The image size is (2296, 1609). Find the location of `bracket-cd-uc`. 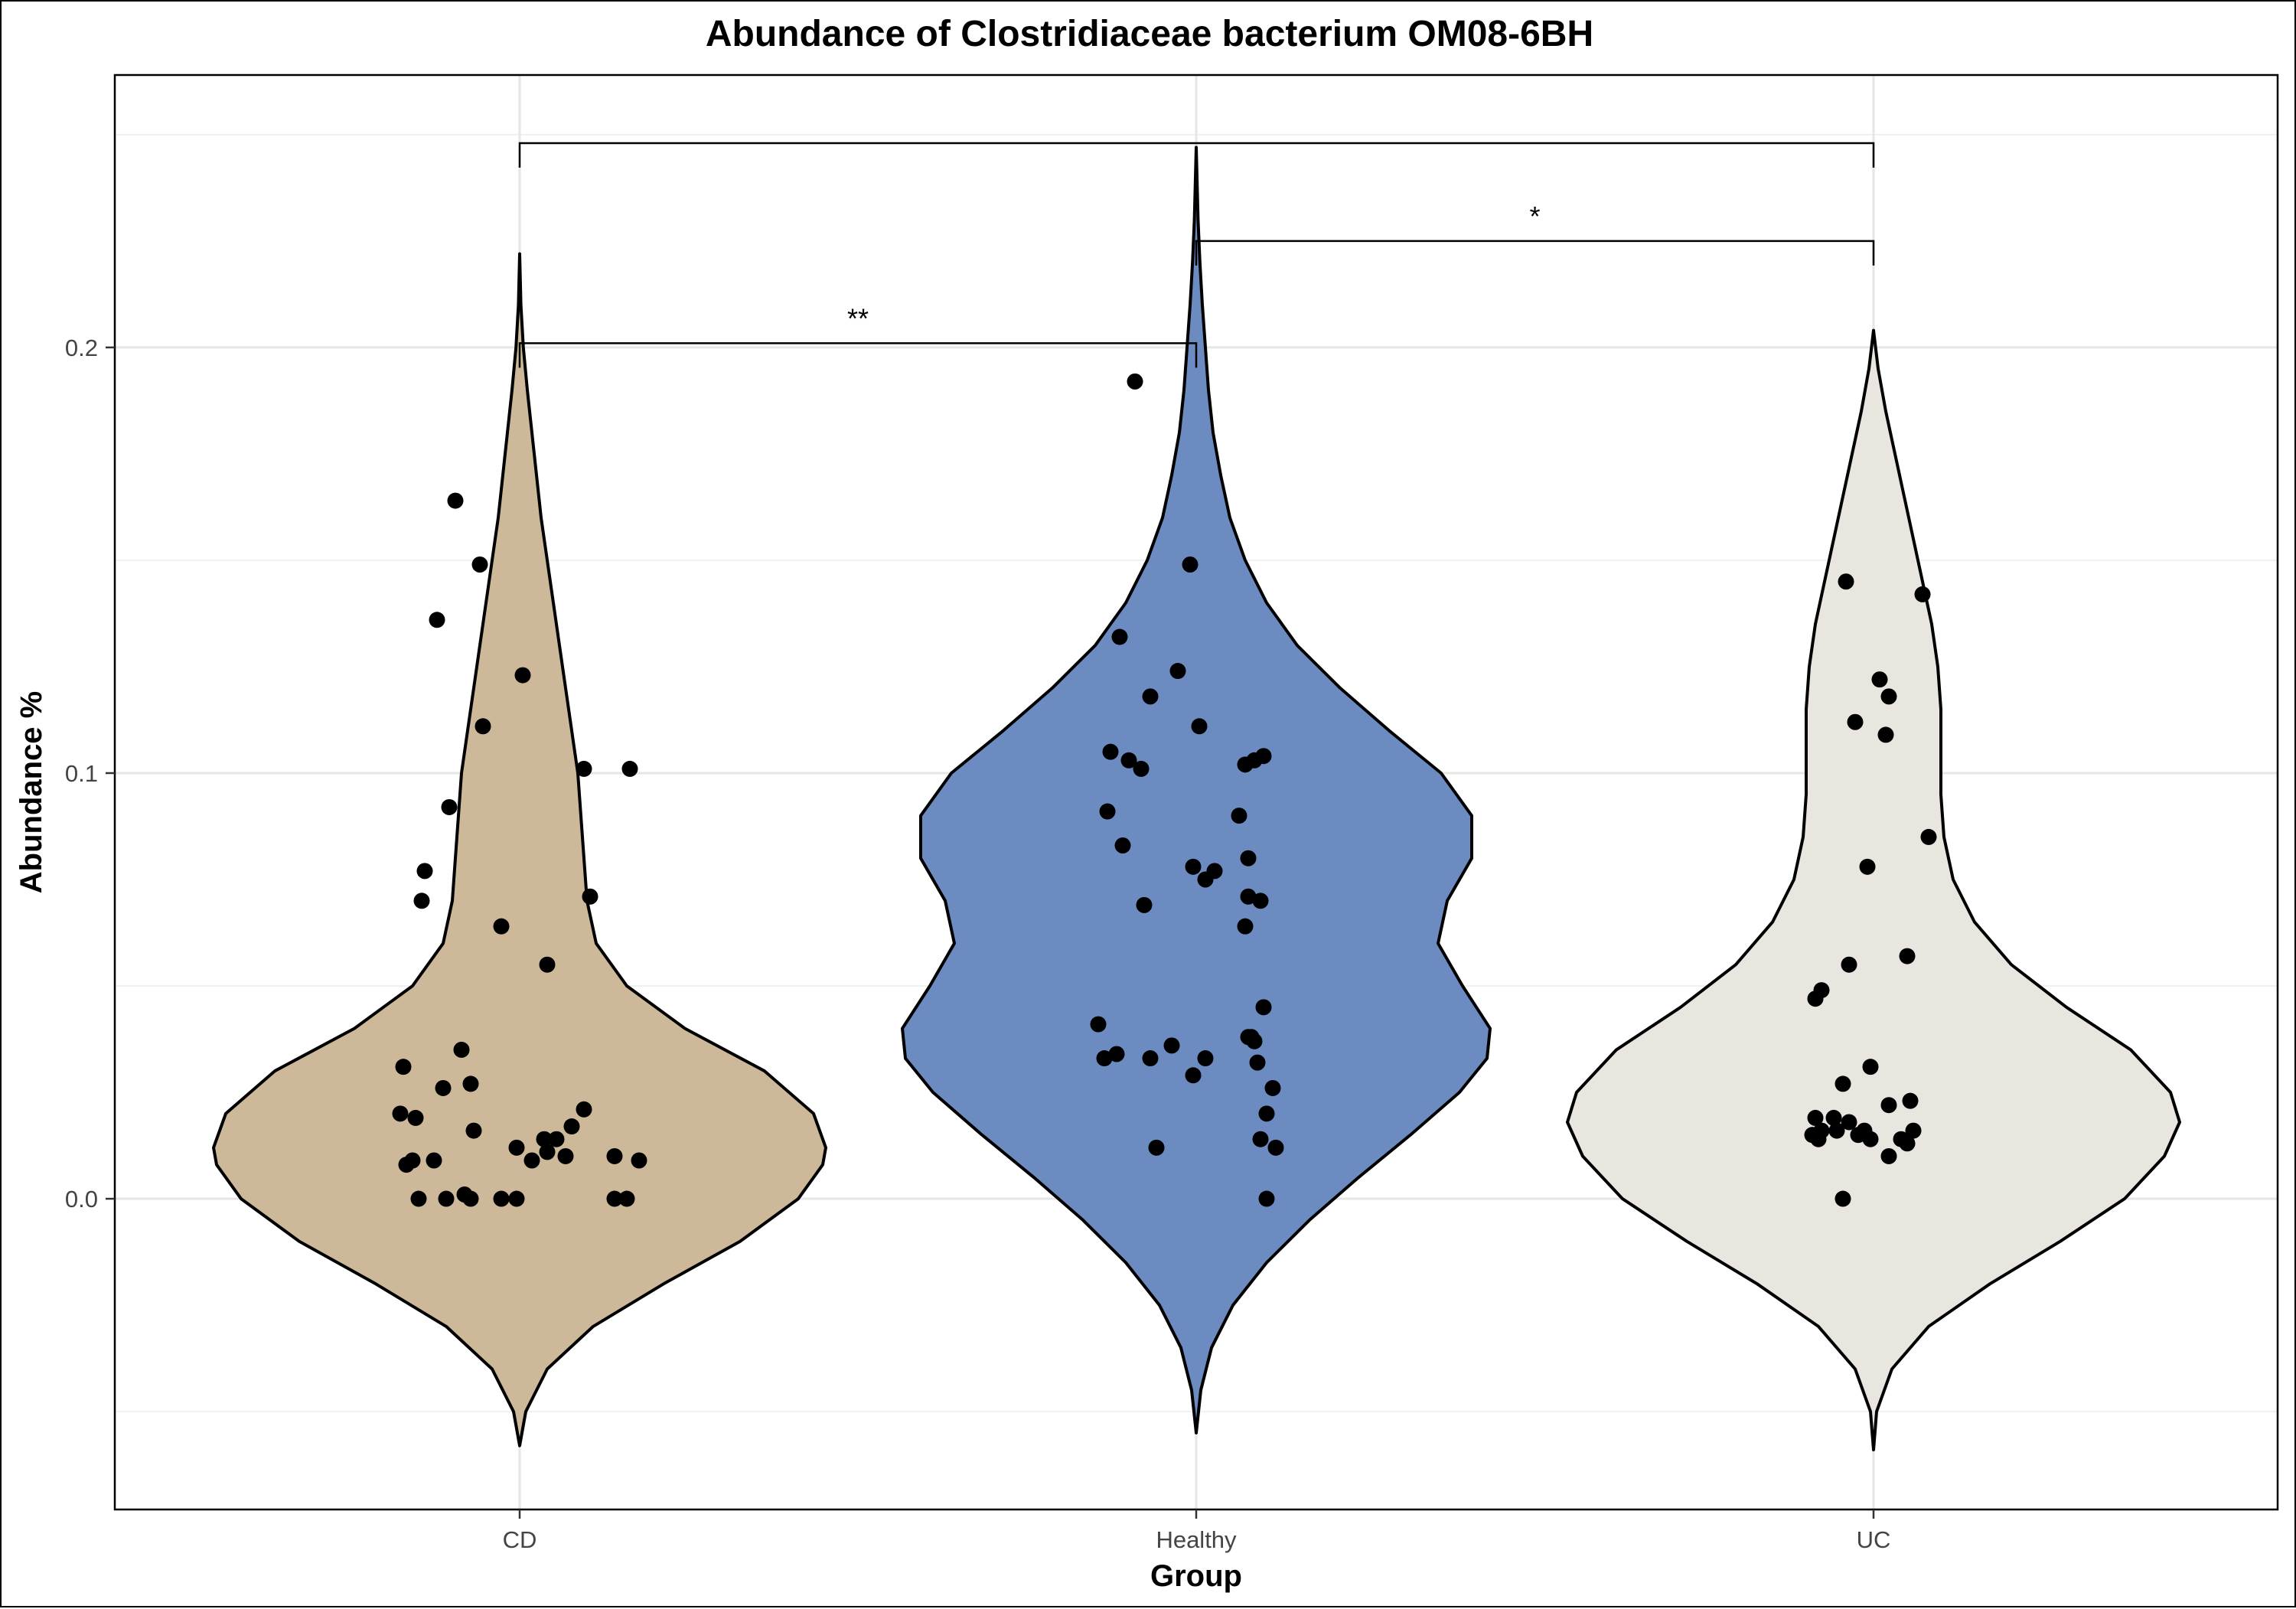

bracket-cd-uc is located at coordinates (1196, 155).